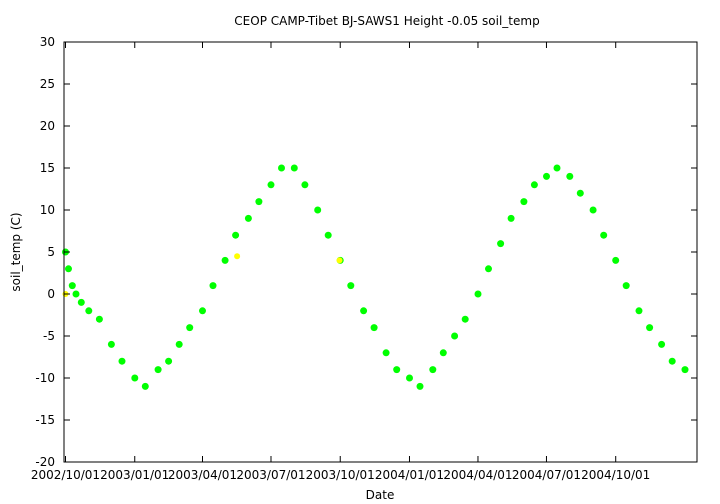 The width and height of the screenshot is (720, 504). Describe the element at coordinates (51, 294) in the screenshot. I see `y-tick-label: 0` at that location.